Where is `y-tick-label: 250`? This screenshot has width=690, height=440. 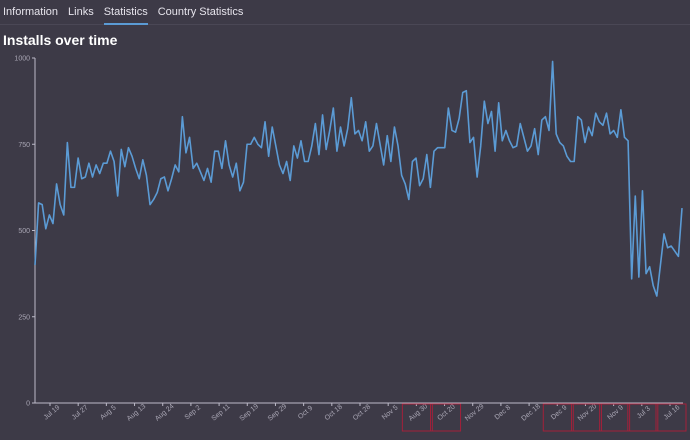
y-tick-label: 250 is located at coordinates (24, 317).